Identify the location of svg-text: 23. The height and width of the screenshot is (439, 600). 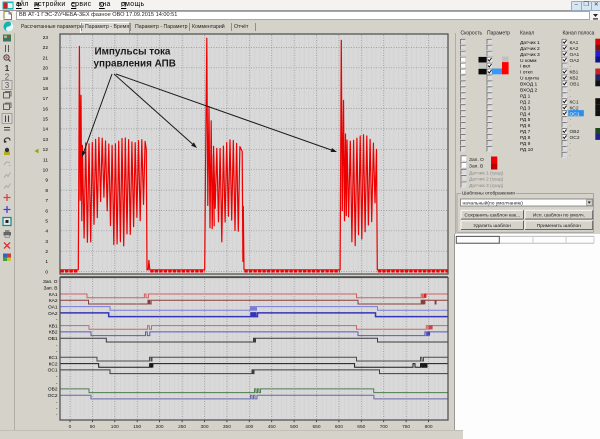
(46, 38).